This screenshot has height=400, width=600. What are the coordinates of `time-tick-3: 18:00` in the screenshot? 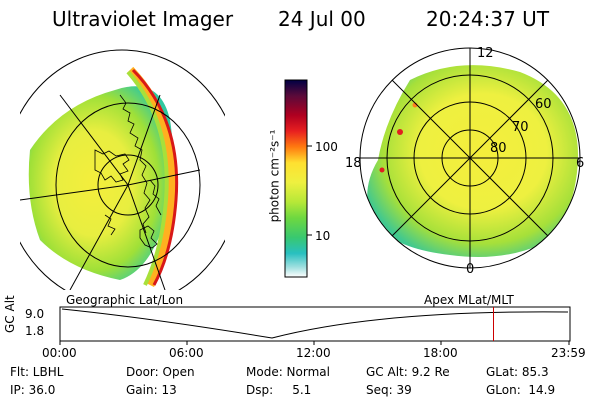 It's located at (440, 353).